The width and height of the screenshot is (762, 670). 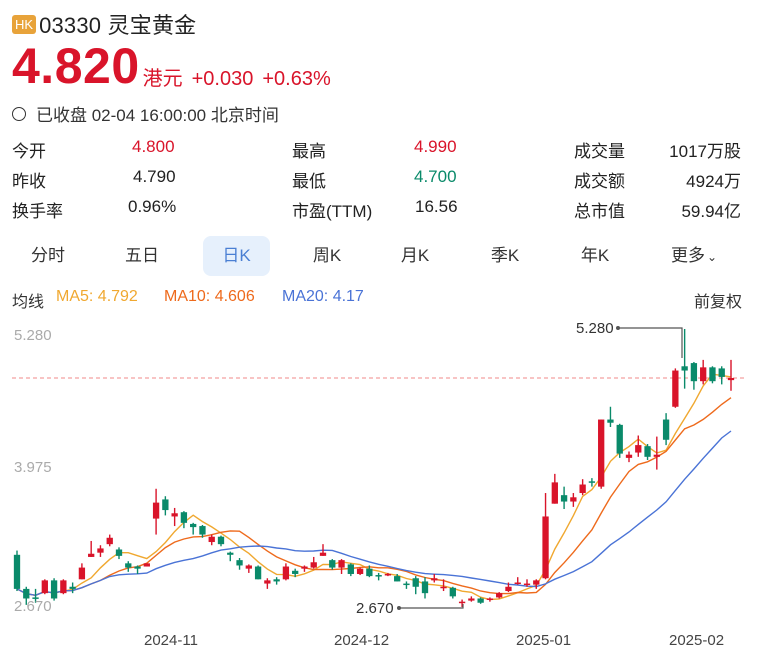 What do you see at coordinates (713, 181) in the screenshot?
I see `stat-value: 4924万` at bounding box center [713, 181].